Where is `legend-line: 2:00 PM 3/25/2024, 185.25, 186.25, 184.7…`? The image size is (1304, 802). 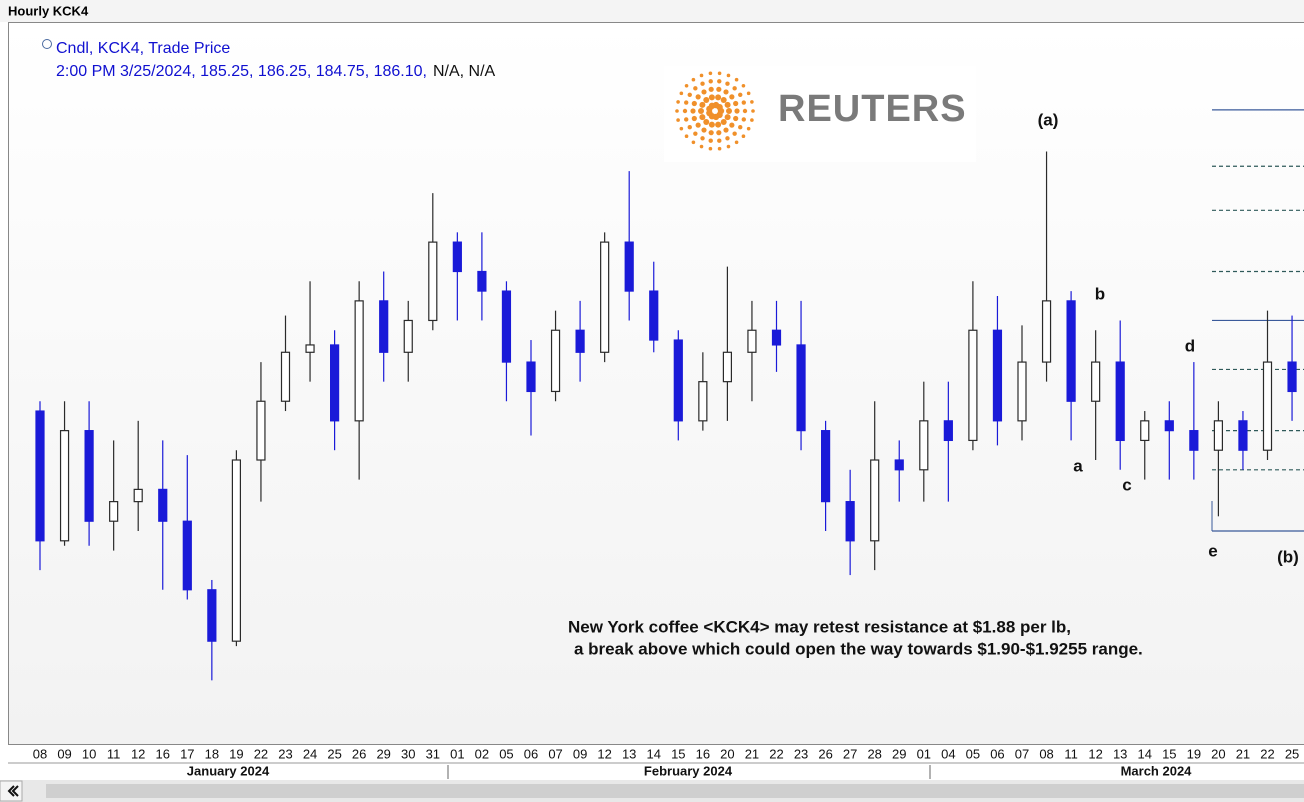
legend-line: 2:00 PM 3/25/2024, 185.25, 186.25, 184.7… is located at coordinates (276, 71).